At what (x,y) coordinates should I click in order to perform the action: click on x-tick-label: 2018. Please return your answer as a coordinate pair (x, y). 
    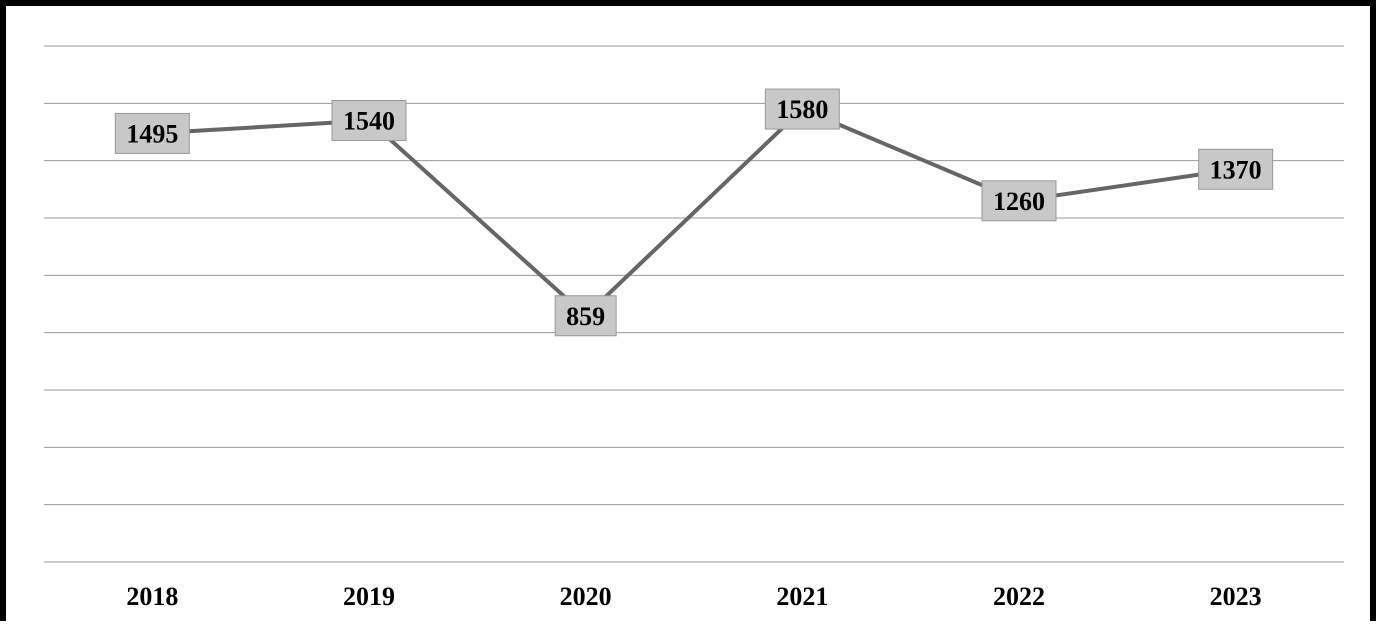
    Looking at the image, I should click on (152, 596).